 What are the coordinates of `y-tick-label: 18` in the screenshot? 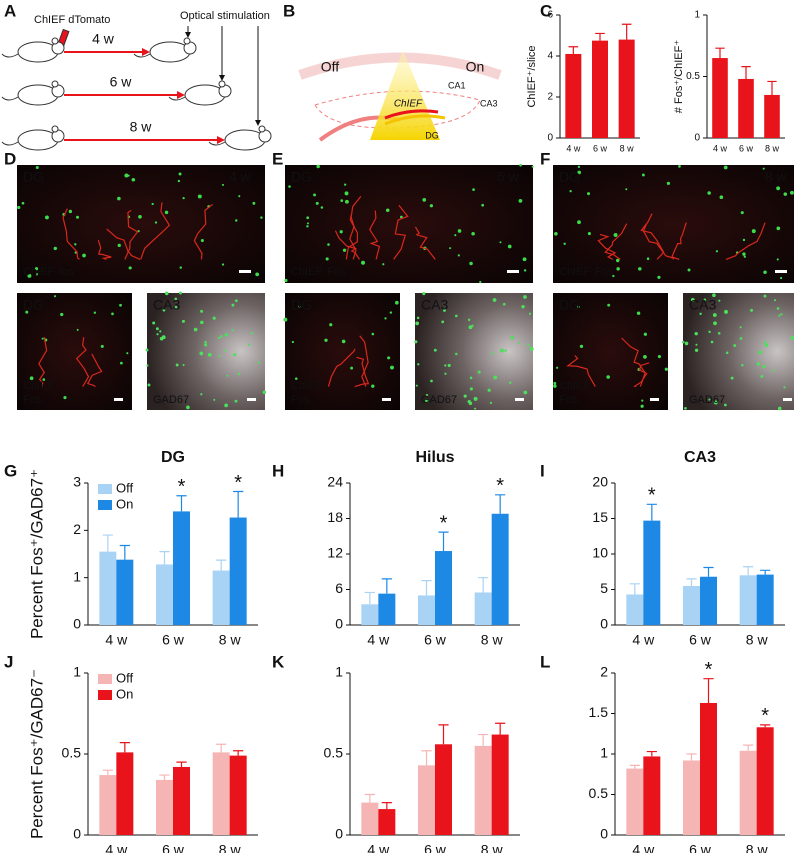 It's located at (335, 517).